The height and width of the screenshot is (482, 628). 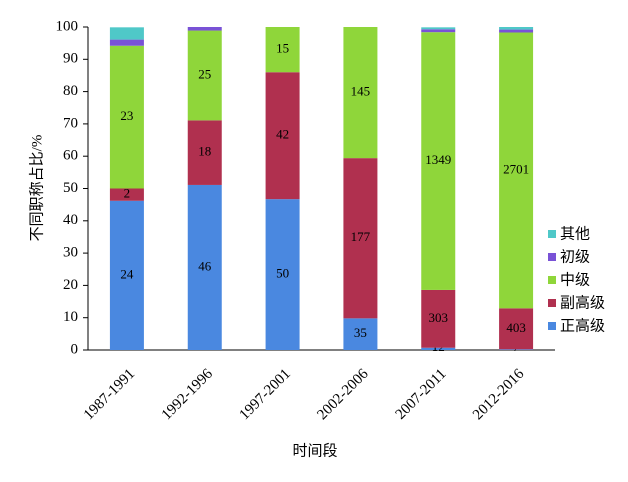 I want to click on y-tick-label: 10, so click(x=70, y=317).